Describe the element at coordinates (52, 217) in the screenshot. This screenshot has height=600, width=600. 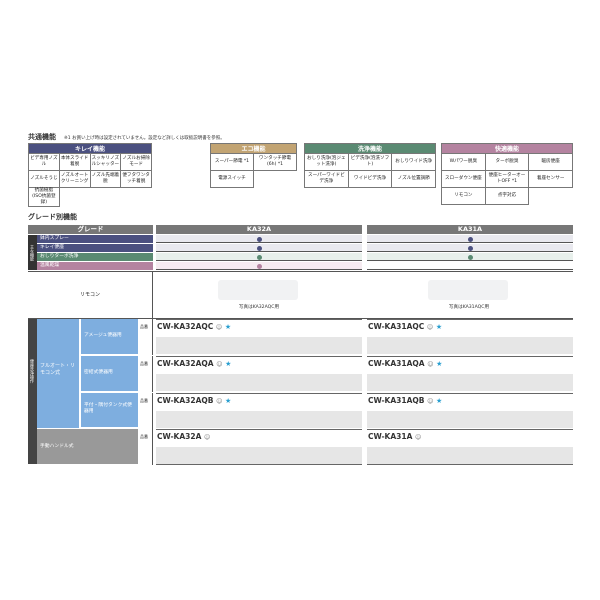
I see `grade-functions-title: グレード別機能` at that location.